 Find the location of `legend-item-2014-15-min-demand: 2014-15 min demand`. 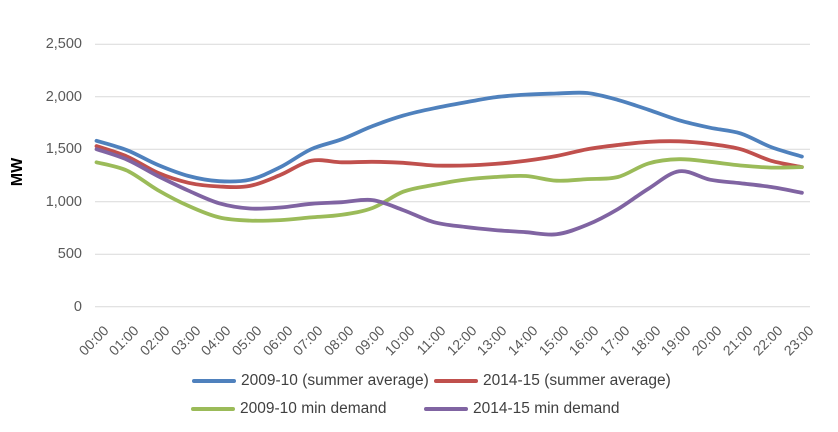

legend-item-2014-15-min-demand: 2014-15 min demand is located at coordinates (522, 409).